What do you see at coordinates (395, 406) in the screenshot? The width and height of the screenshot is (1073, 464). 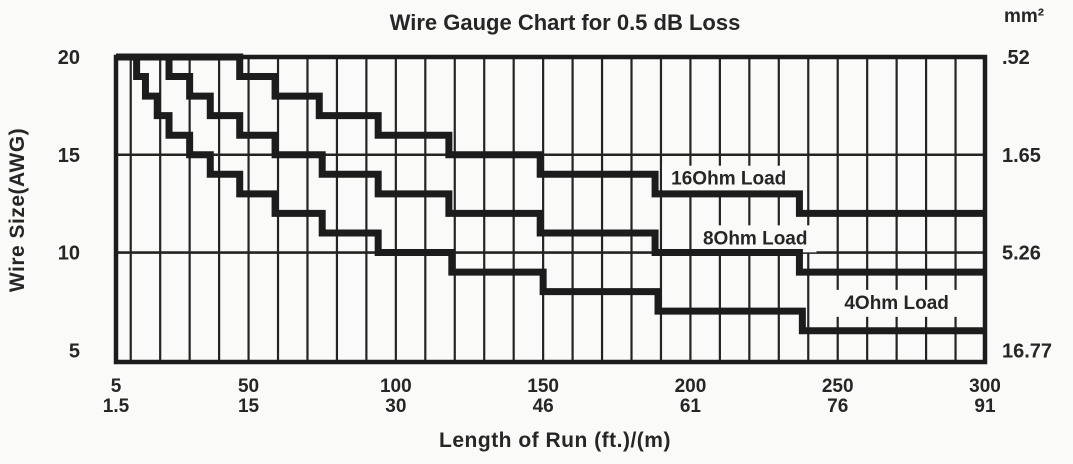 I see `m-tick-label: 30` at bounding box center [395, 406].